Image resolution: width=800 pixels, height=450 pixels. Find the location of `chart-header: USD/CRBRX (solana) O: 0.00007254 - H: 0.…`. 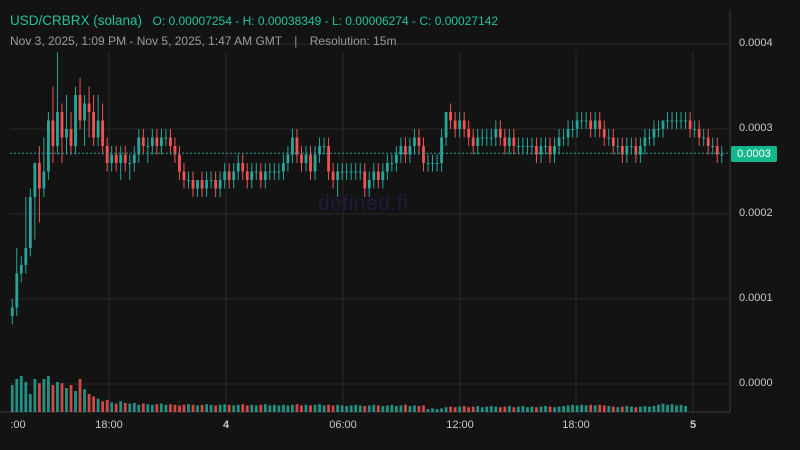

chart-header: USD/CRBRX (solana) O: 0.00007254 - H: 0.… is located at coordinates (254, 21).